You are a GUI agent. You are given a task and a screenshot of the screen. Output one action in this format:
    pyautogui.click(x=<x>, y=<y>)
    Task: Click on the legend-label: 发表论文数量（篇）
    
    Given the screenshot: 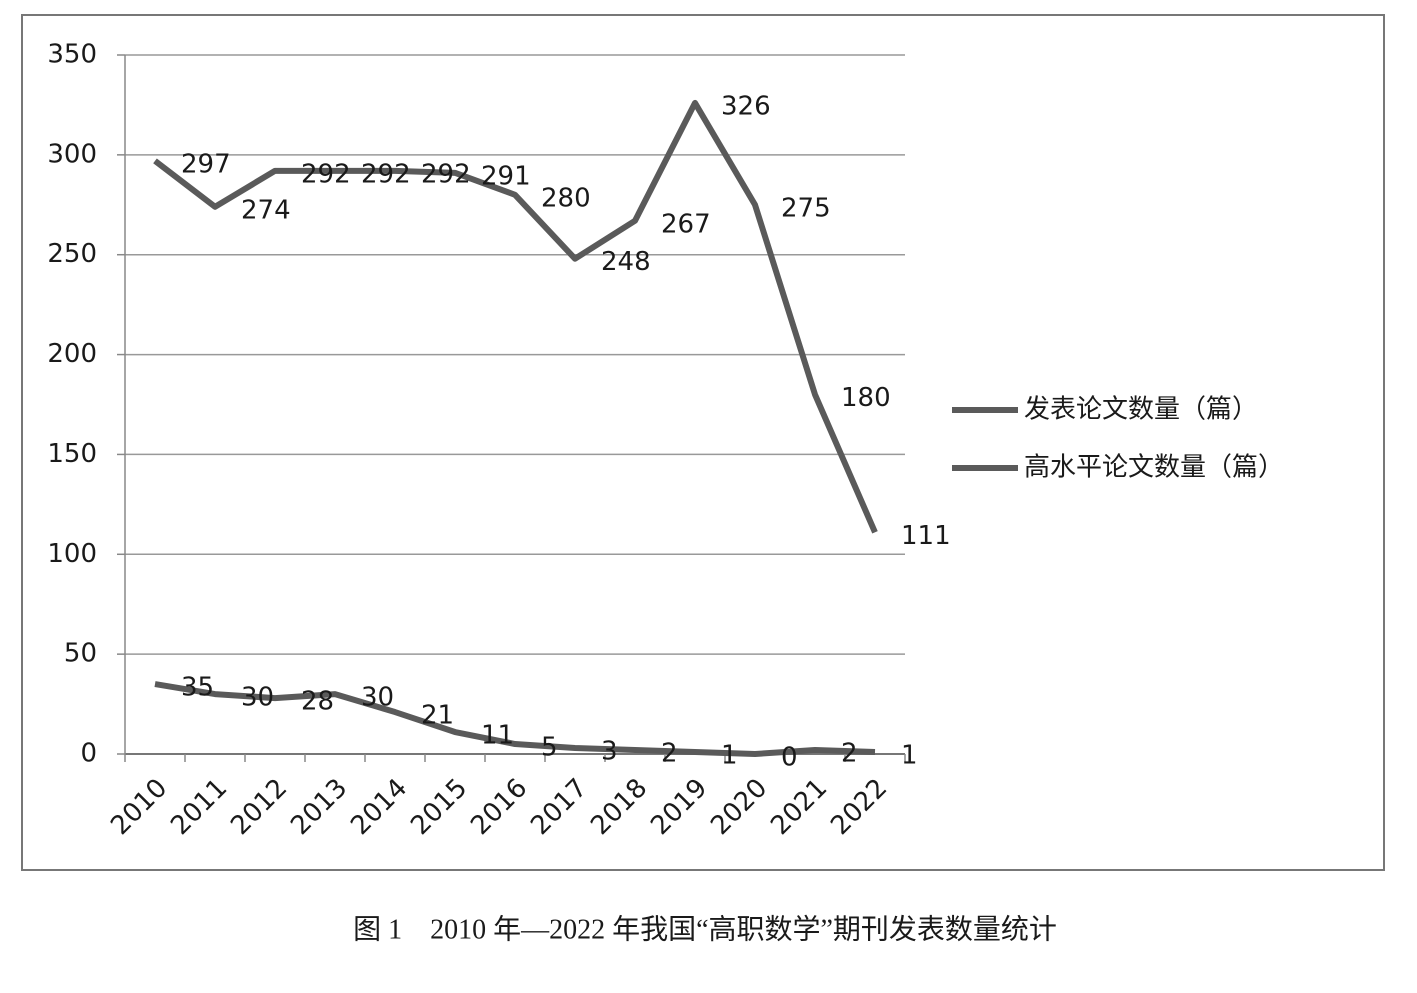 What is the action you would take?
    pyautogui.click(x=1141, y=410)
    